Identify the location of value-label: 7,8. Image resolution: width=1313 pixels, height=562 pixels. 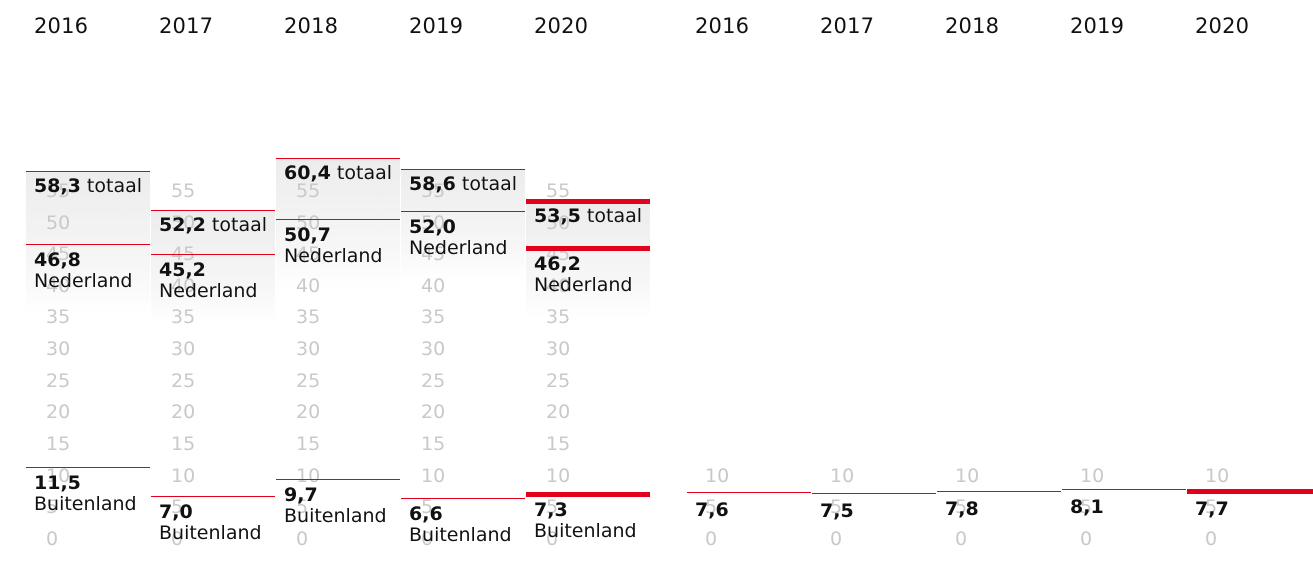
(962, 508).